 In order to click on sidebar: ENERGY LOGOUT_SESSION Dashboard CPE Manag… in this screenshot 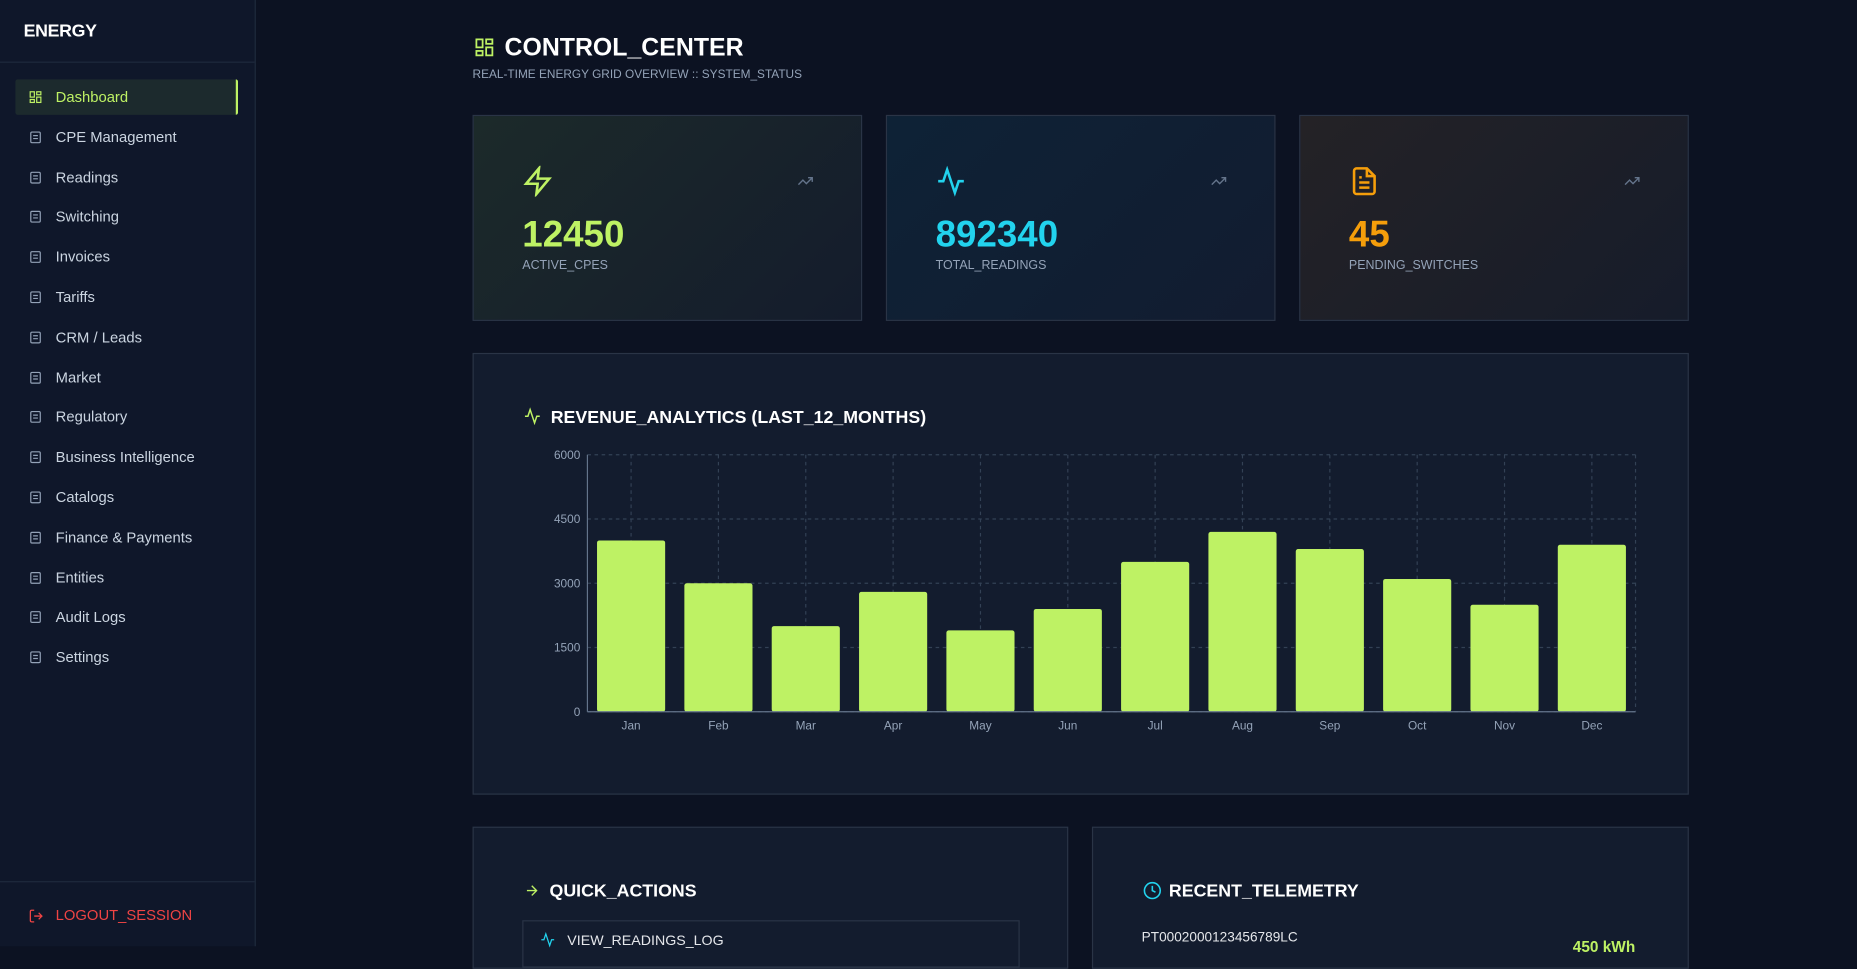, I will do `click(128, 473)`.